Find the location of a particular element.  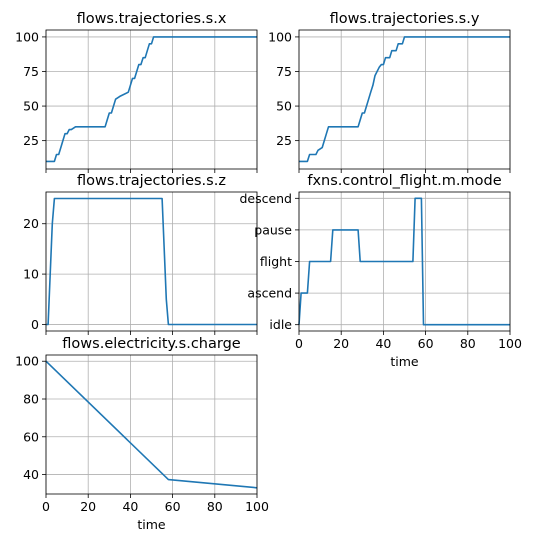

y-tick-label: 20 is located at coordinates (31, 223).